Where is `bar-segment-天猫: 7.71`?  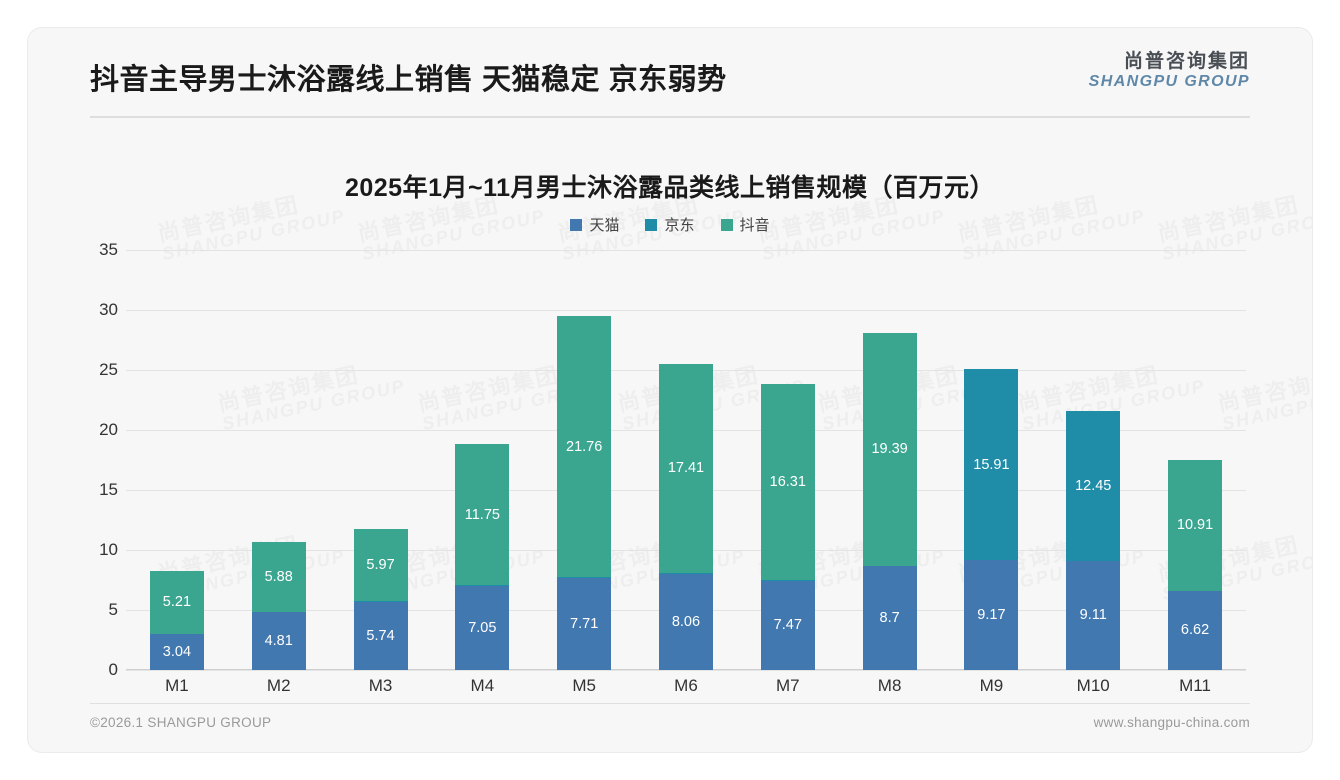 bar-segment-天猫: 7.71 is located at coordinates (584, 623).